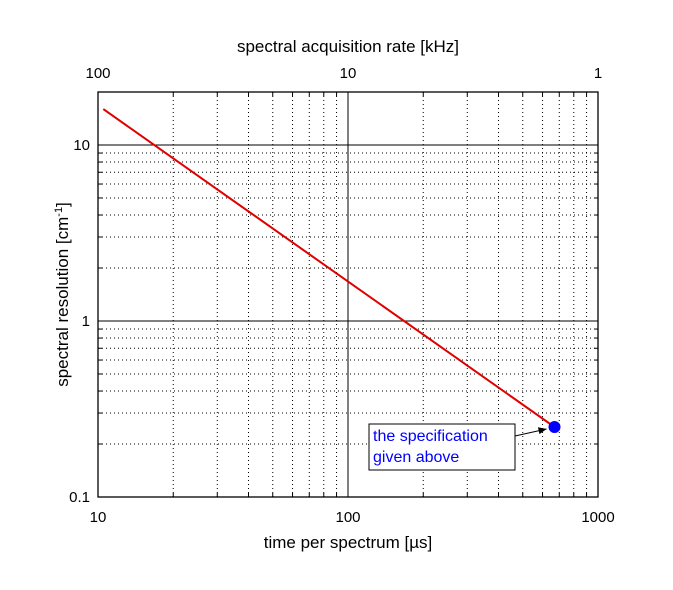  I want to click on x2-tick-label: 10, so click(348, 73).